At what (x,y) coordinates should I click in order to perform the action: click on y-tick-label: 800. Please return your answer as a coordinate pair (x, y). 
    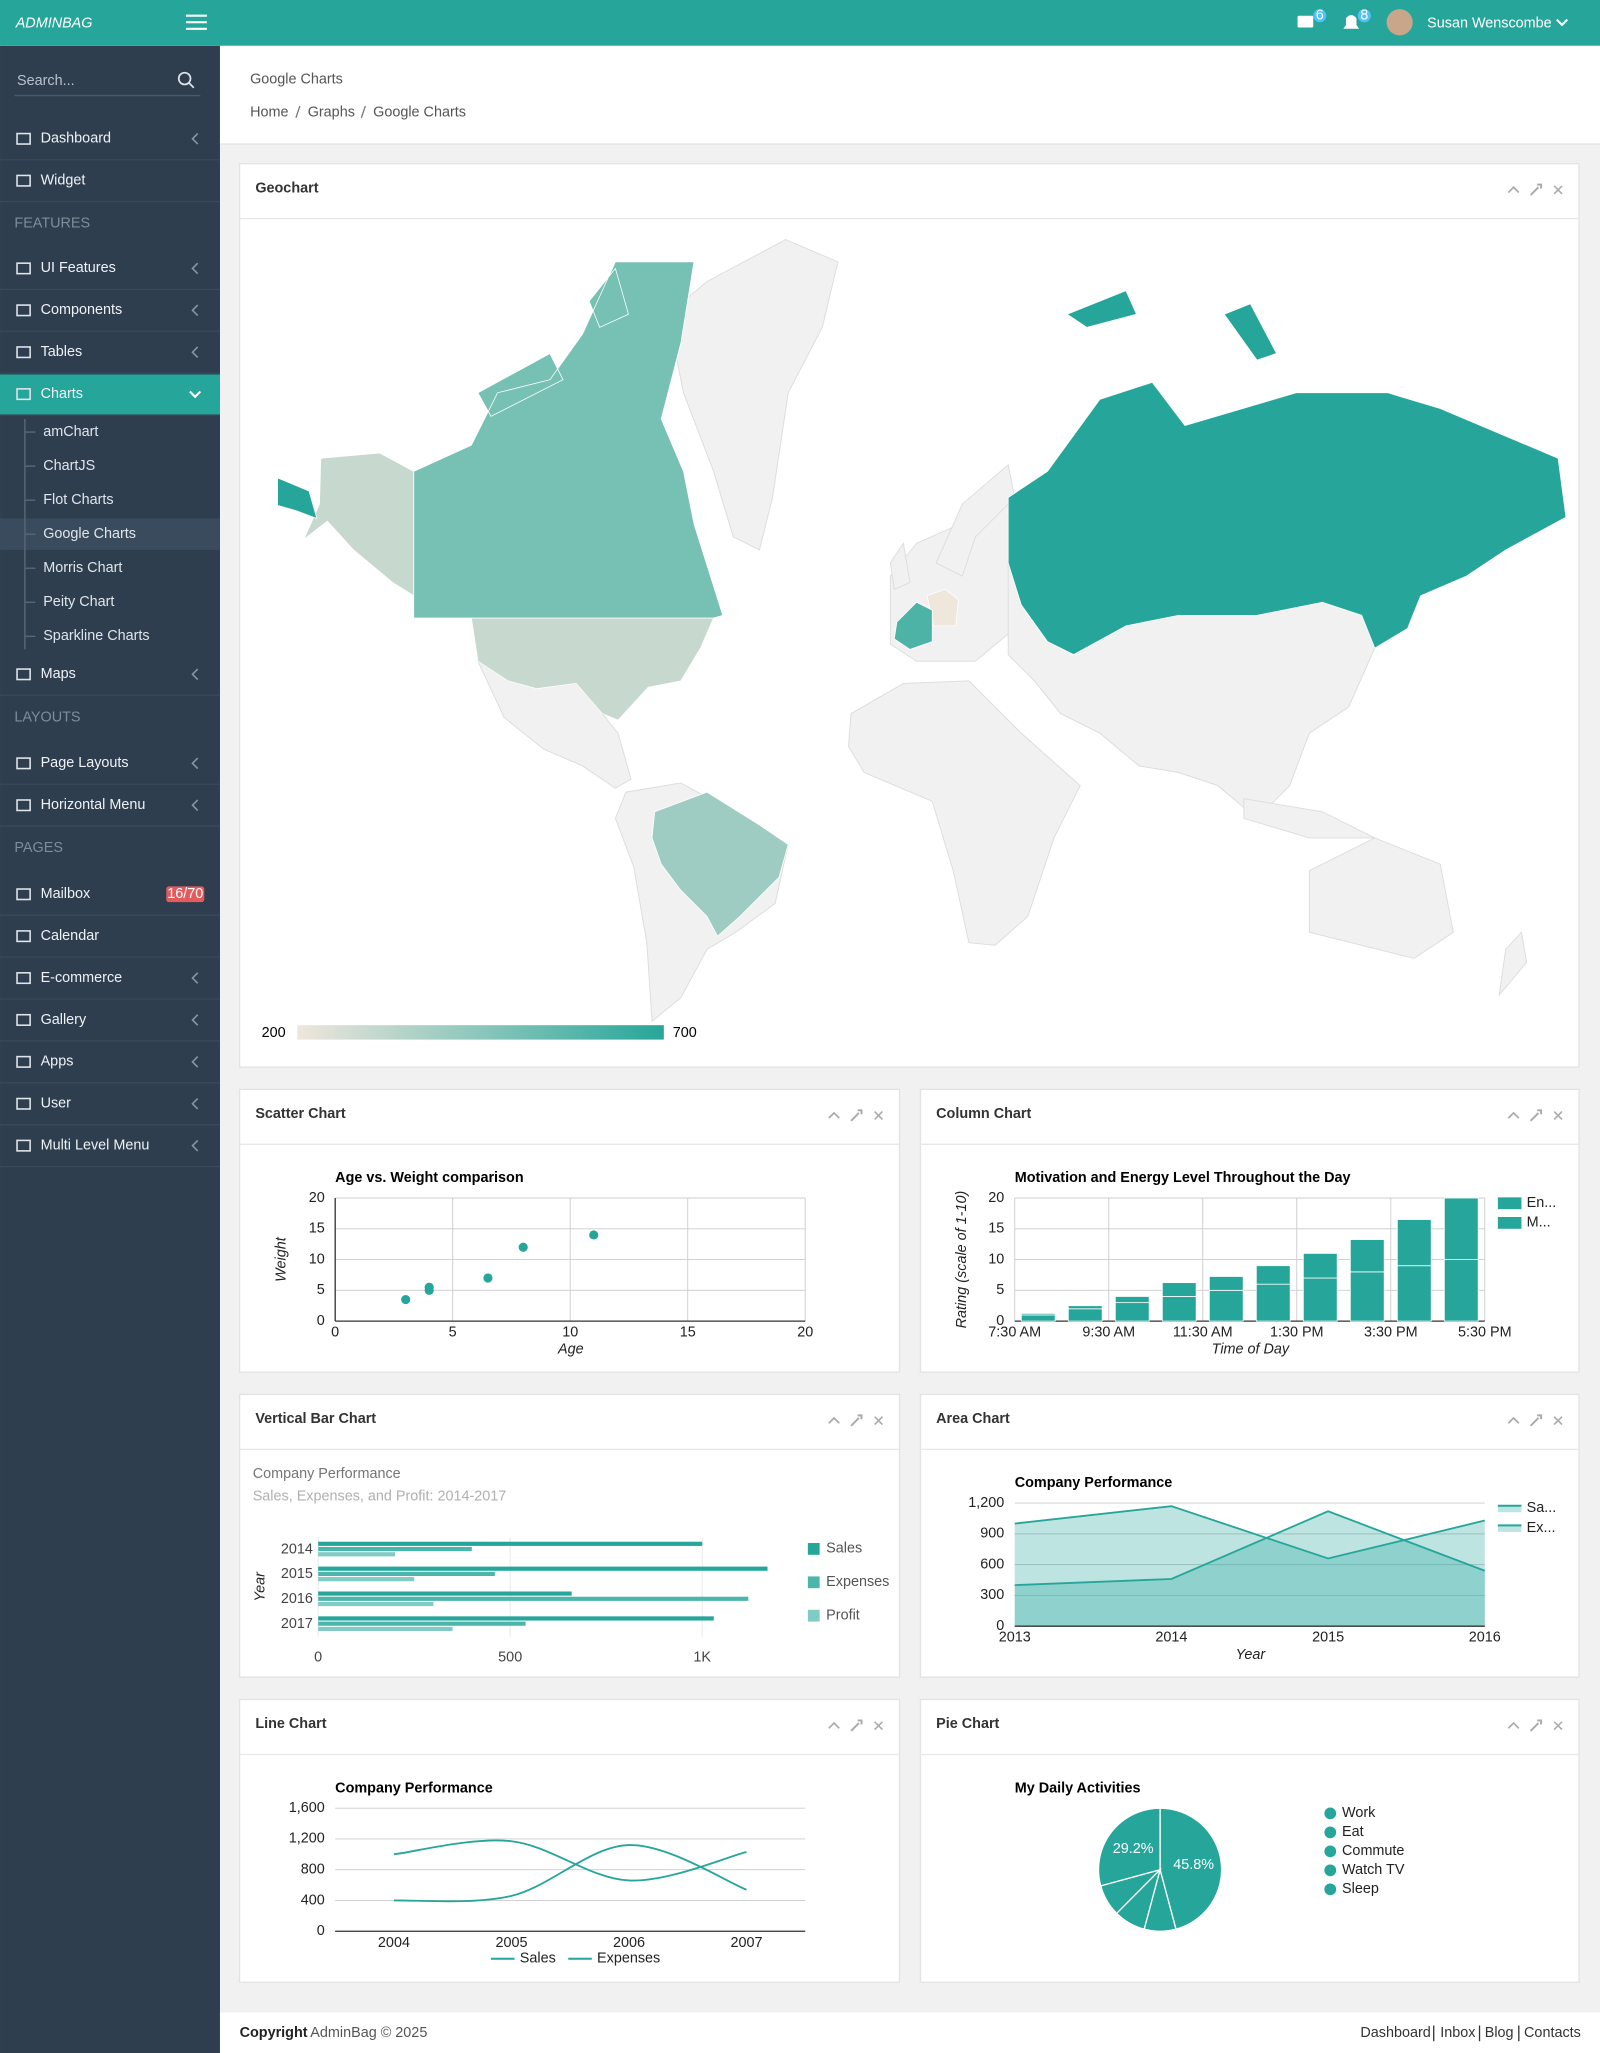
    Looking at the image, I should click on (313, 1869).